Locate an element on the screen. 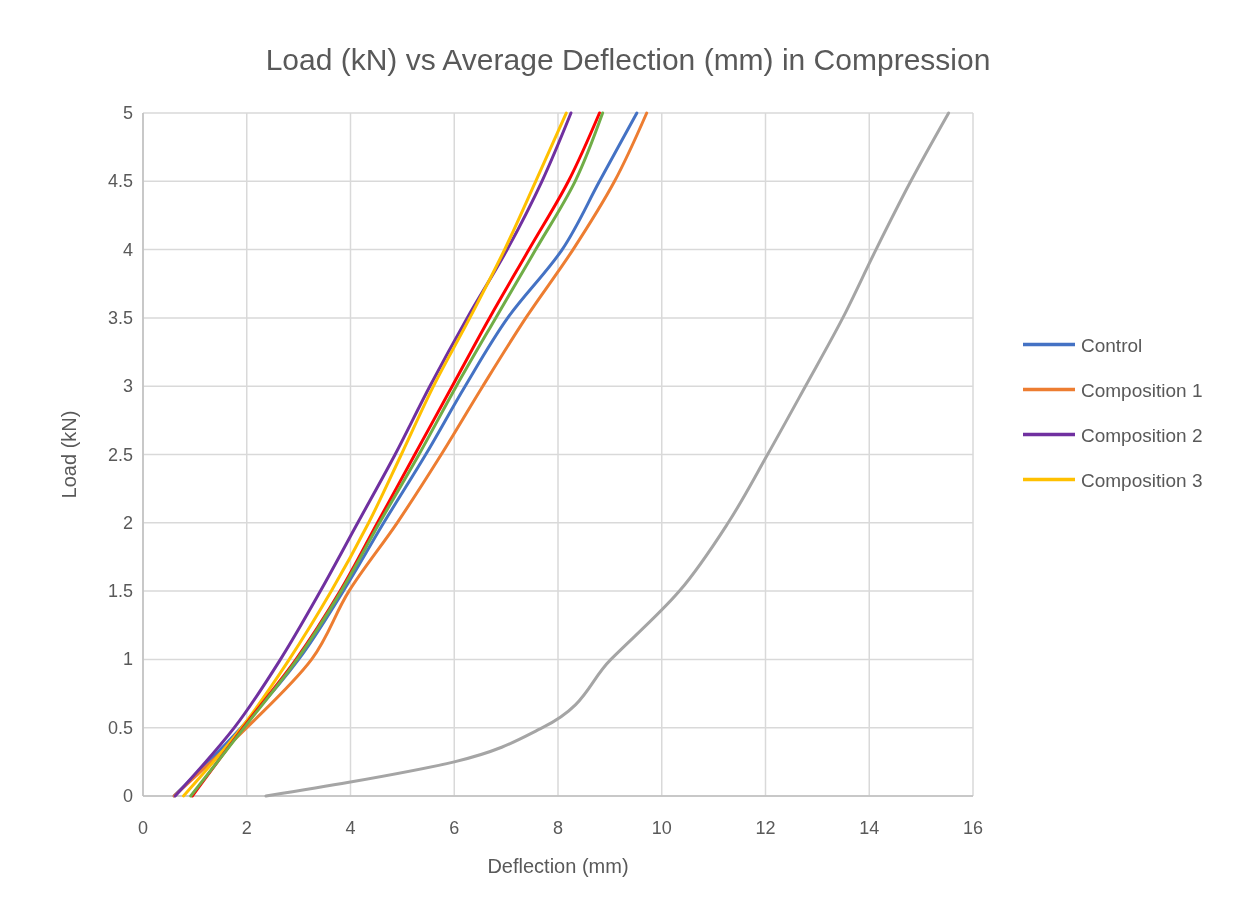  x-tick-label: 10 is located at coordinates (661, 828).